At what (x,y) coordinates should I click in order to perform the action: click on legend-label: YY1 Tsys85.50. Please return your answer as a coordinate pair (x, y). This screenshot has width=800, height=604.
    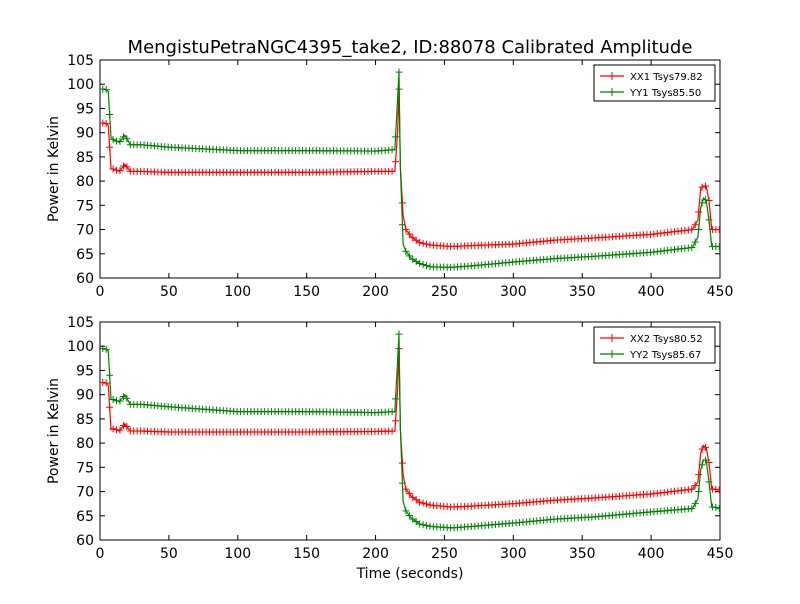
    Looking at the image, I should click on (665, 93).